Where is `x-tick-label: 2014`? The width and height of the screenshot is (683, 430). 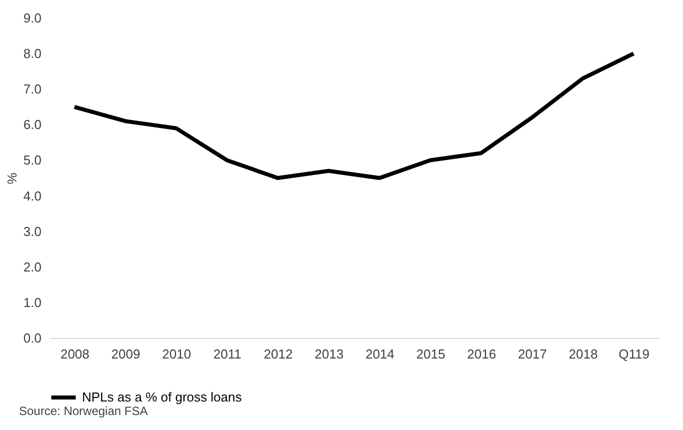 x-tick-label: 2014 is located at coordinates (379, 354).